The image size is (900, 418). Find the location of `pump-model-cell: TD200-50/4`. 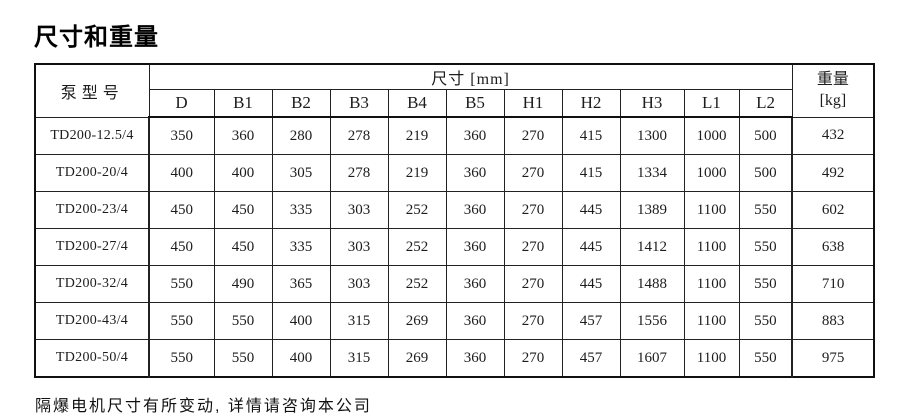

pump-model-cell: TD200-50/4 is located at coordinates (92, 358).